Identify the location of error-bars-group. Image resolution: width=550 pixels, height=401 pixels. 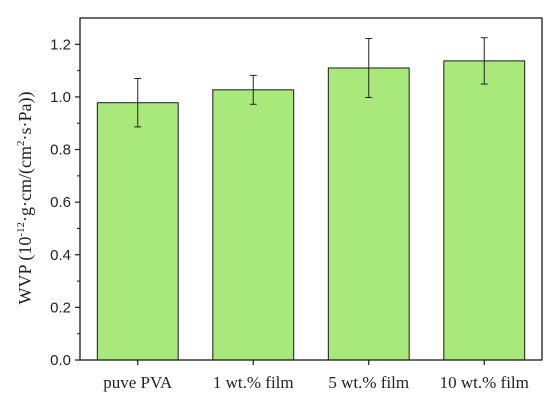
(311, 82).